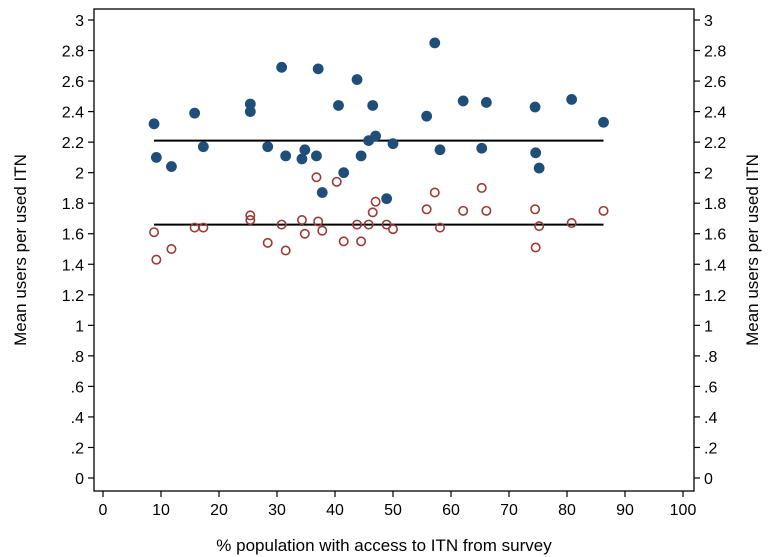 This screenshot has width=769, height=557. What do you see at coordinates (710, 357) in the screenshot?
I see `y-tick-label-right: .8` at bounding box center [710, 357].